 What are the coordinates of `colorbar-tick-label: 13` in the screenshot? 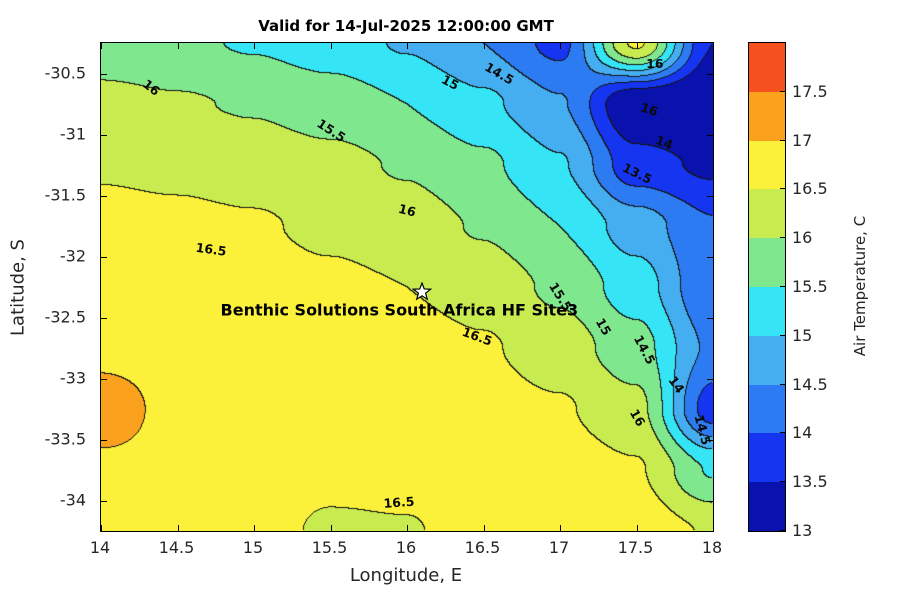 It's located at (802, 530).